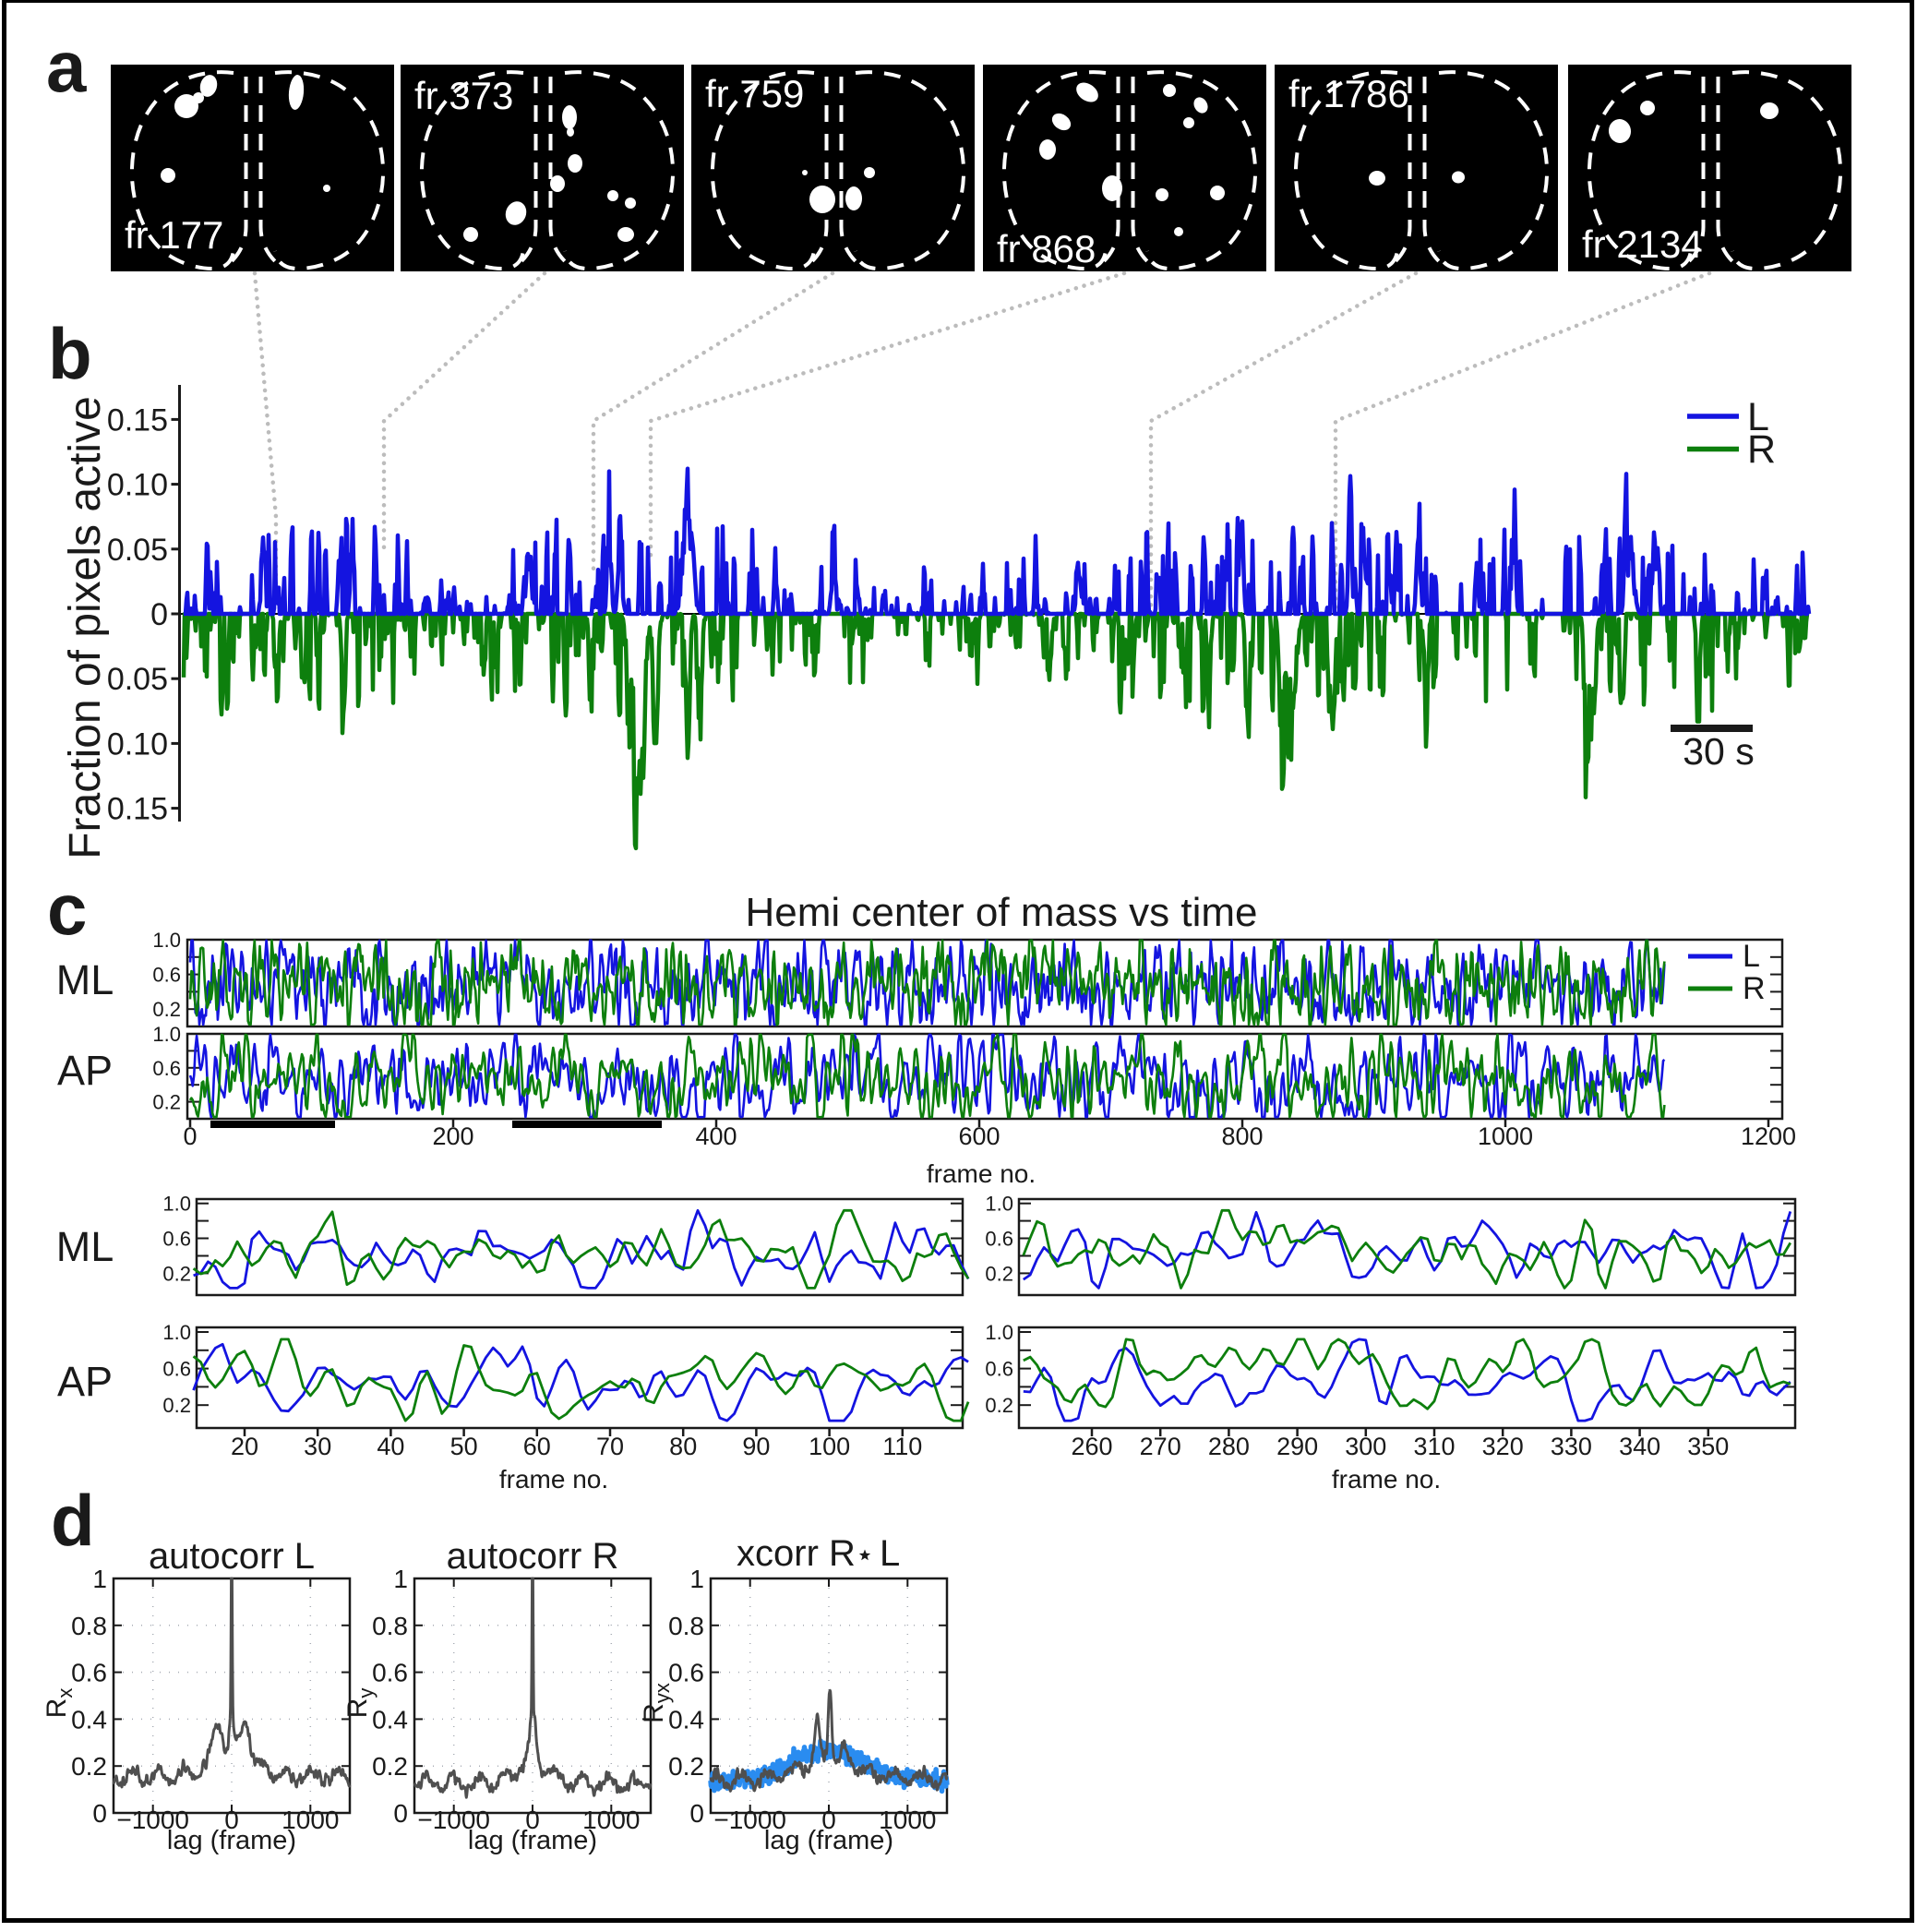 The width and height of the screenshot is (1917, 1932). What do you see at coordinates (390, 1446) in the screenshot?
I see `svg-text: 40` at bounding box center [390, 1446].